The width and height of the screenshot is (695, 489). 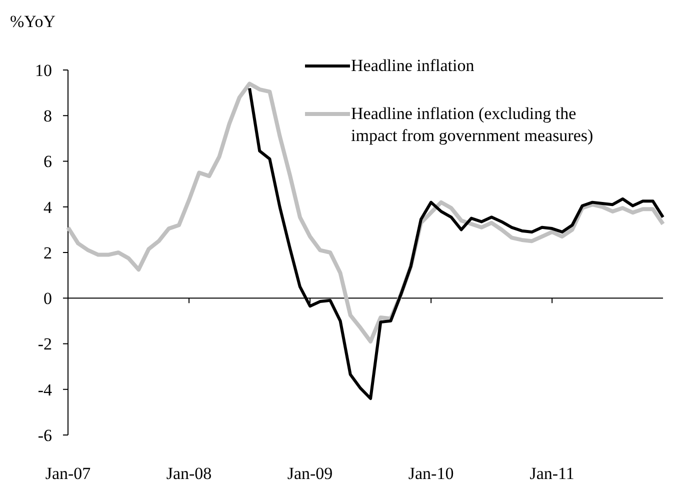 What do you see at coordinates (45, 390) in the screenshot?
I see `y-tick-label: -4` at bounding box center [45, 390].